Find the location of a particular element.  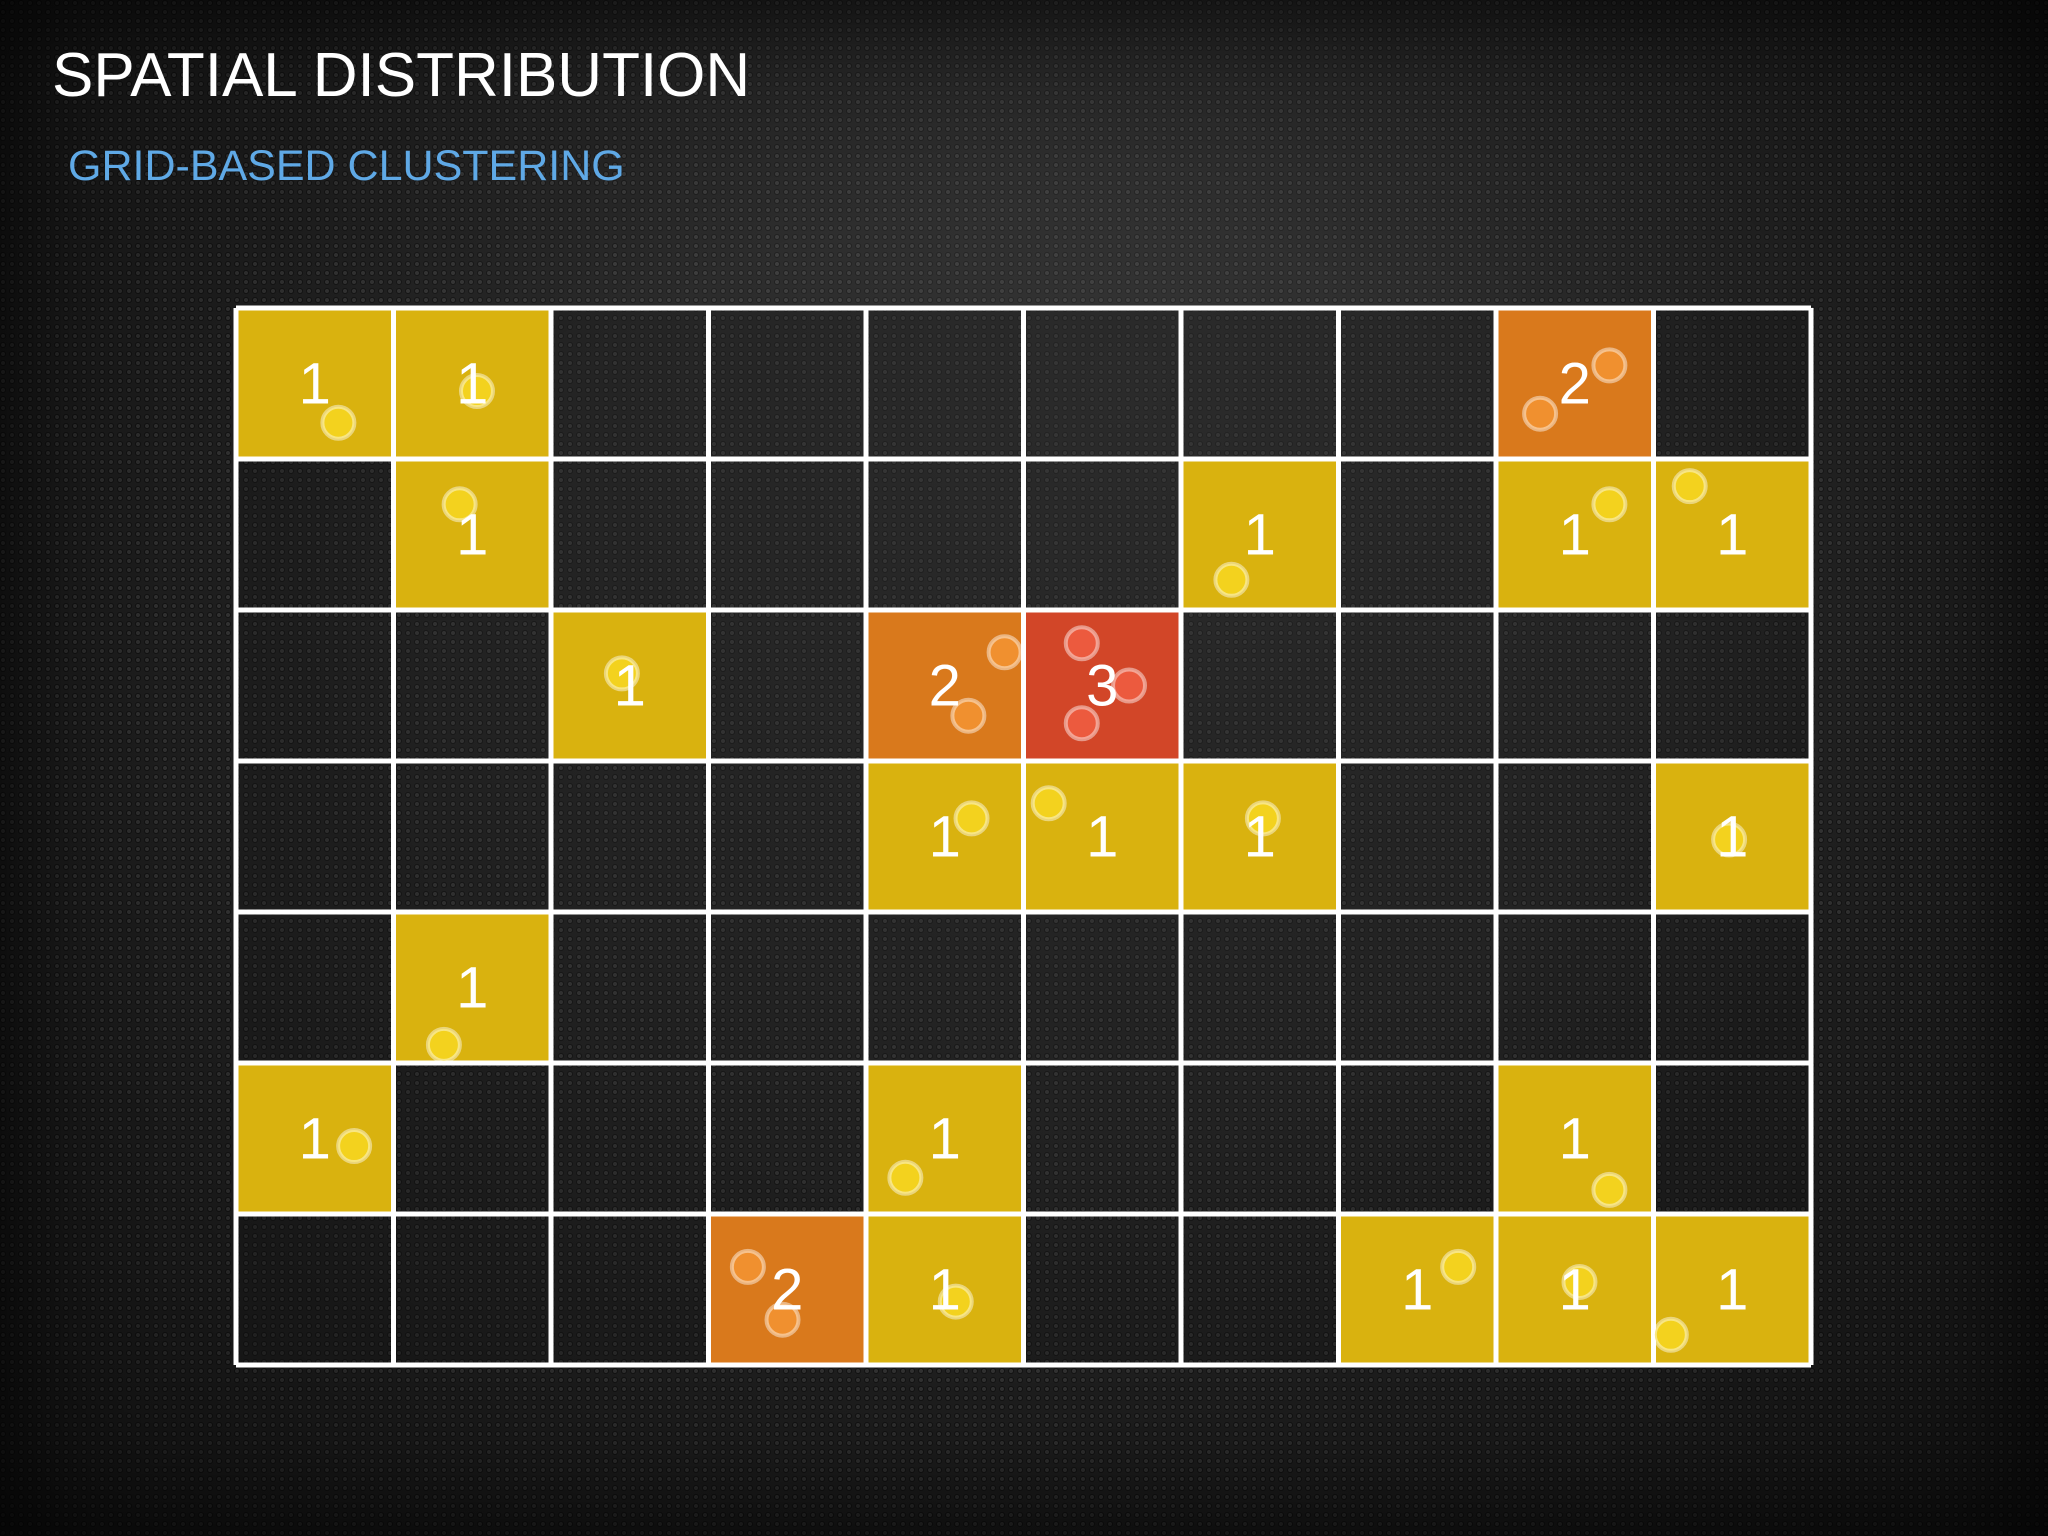

cell-count-r4-c5: 1 is located at coordinates (945, 837).